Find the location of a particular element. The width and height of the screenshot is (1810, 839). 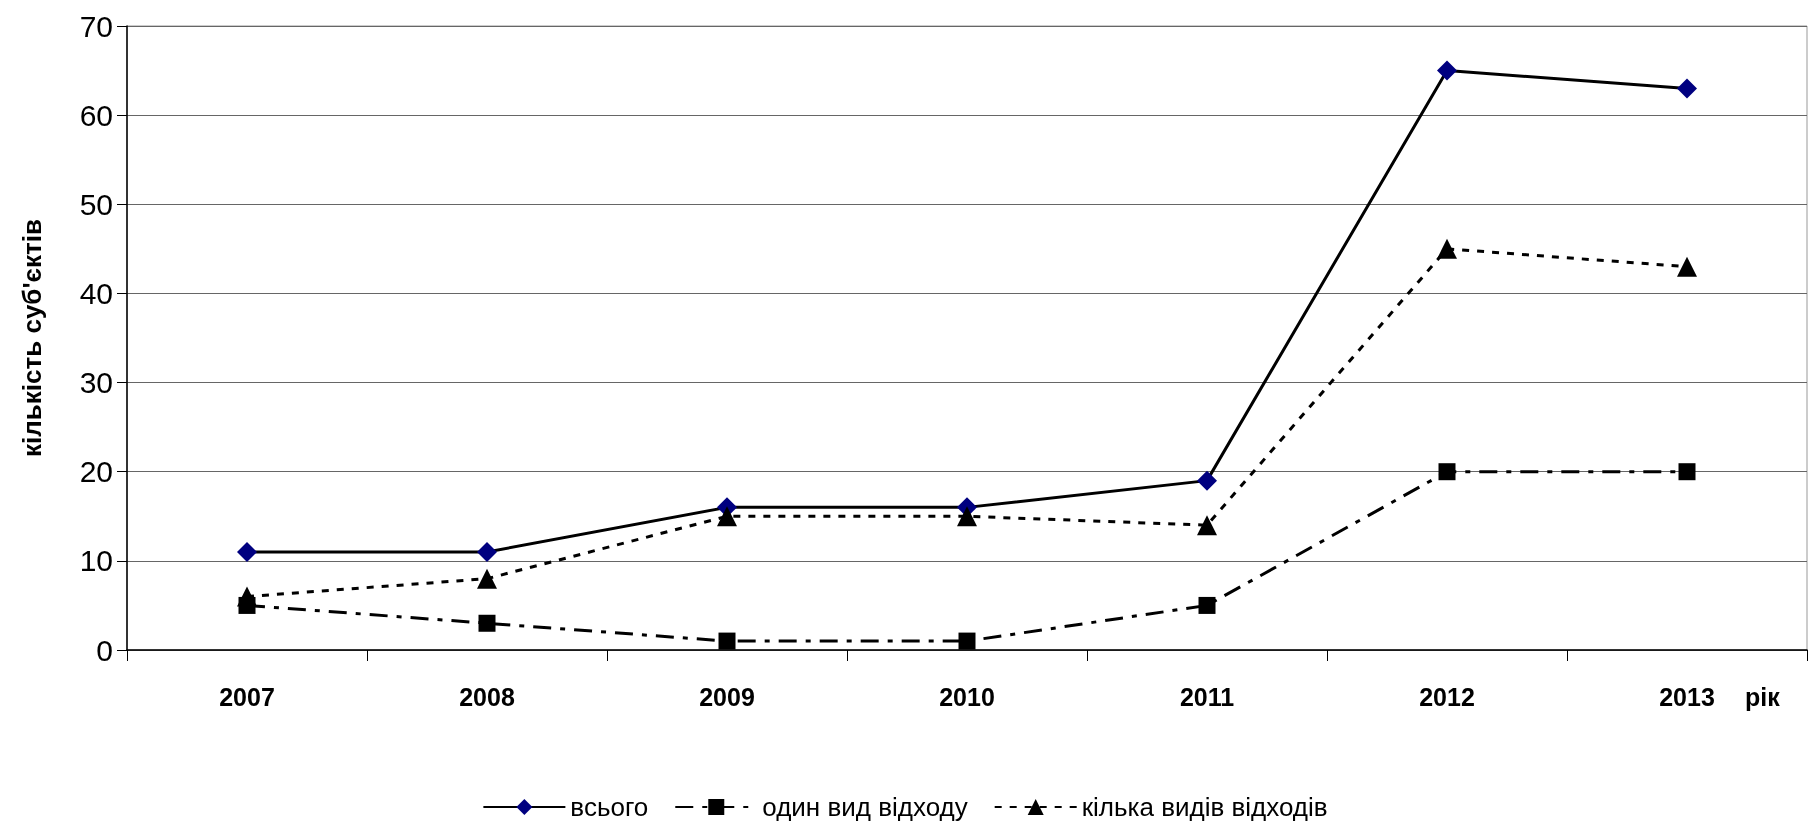

x-tick-label: 2013 is located at coordinates (1687, 696).